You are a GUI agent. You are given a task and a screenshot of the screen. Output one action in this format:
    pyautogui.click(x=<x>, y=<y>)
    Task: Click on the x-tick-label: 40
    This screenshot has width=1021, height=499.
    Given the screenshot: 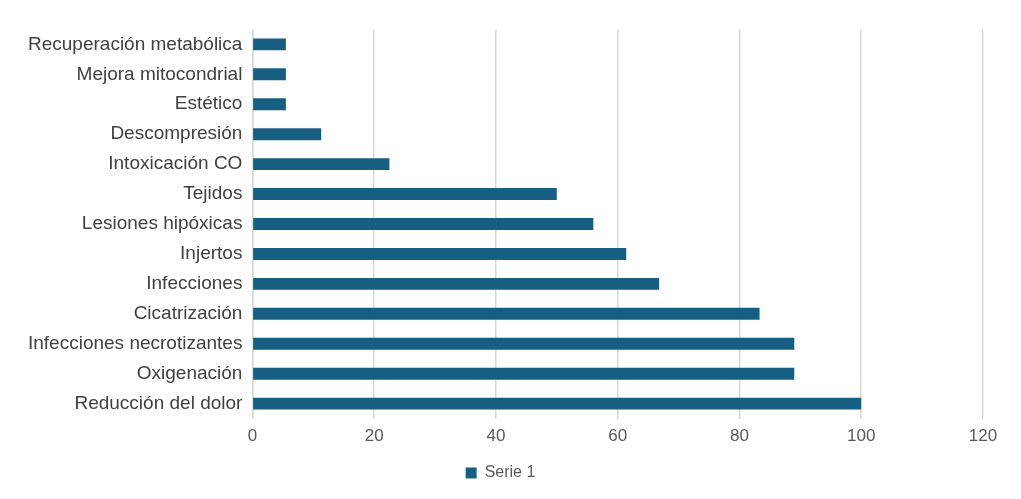 What is the action you would take?
    pyautogui.click(x=496, y=436)
    